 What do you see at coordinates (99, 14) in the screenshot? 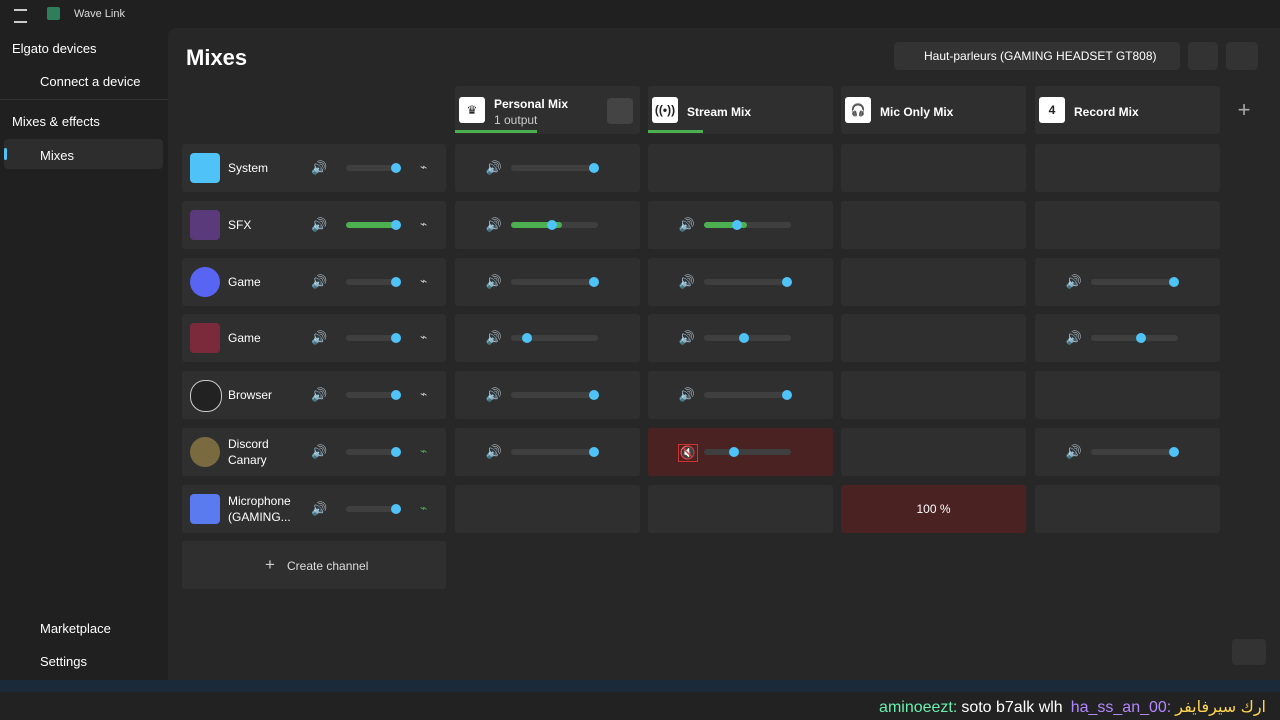
I see `app-title: Wave Link` at bounding box center [99, 14].